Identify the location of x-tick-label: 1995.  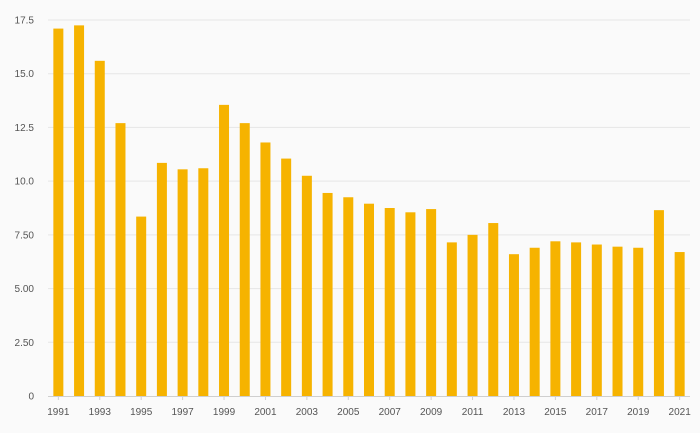
(141, 412).